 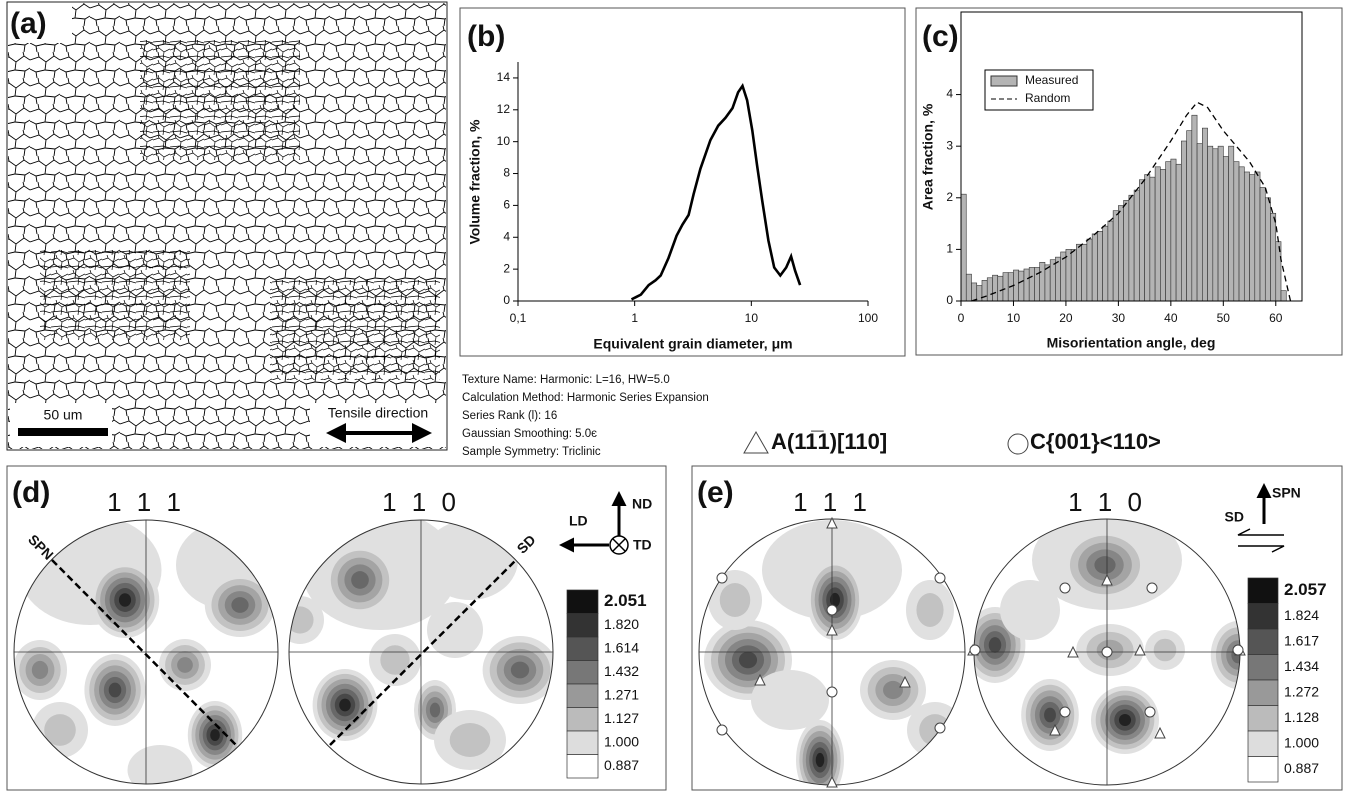 I want to click on panel-label: (d), so click(x=31, y=492).